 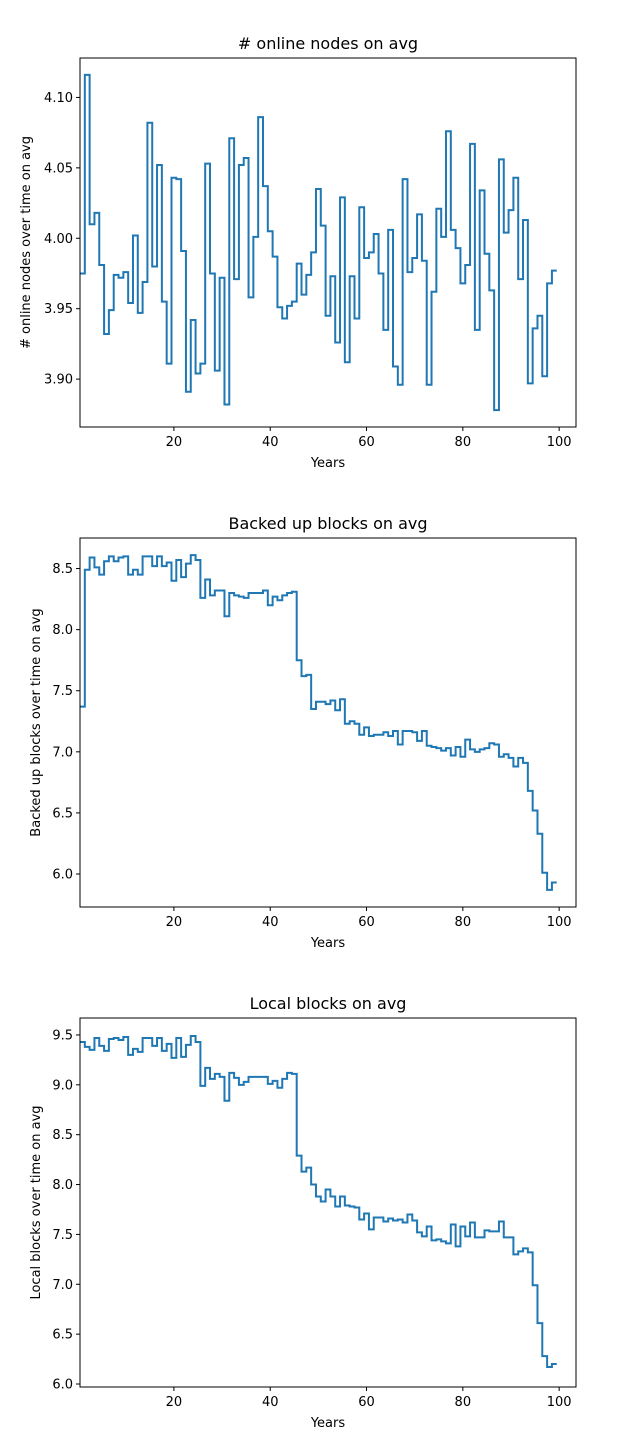 What do you see at coordinates (36, 1202) in the screenshot?
I see `y-axis-label: Local blocks over time on avg` at bounding box center [36, 1202].